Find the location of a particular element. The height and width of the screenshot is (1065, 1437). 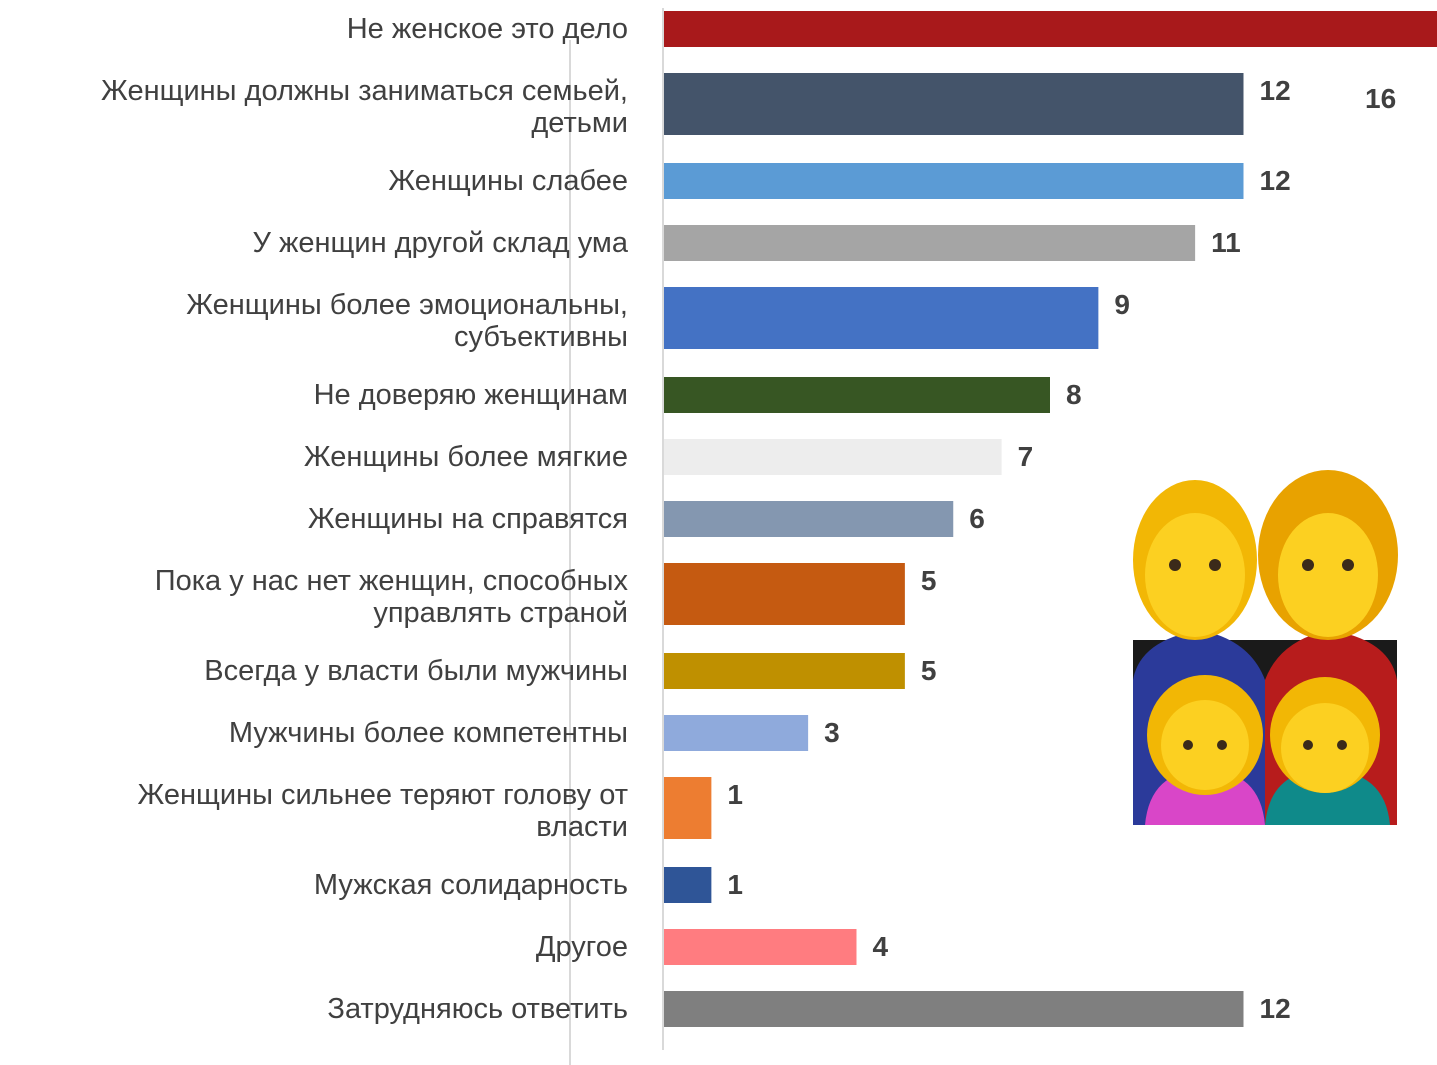

category-label: Женщины более эмоциональны, субъективны is located at coordinates (407, 321).